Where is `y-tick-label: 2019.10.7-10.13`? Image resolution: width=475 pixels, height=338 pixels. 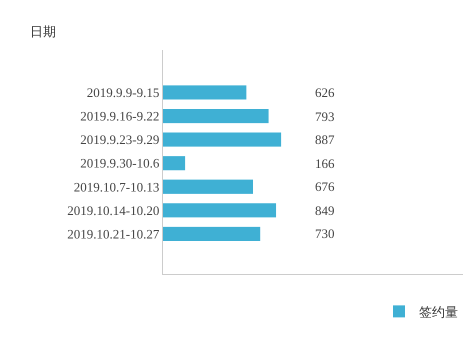 y-tick-label: 2019.10.7-10.13 is located at coordinates (117, 186).